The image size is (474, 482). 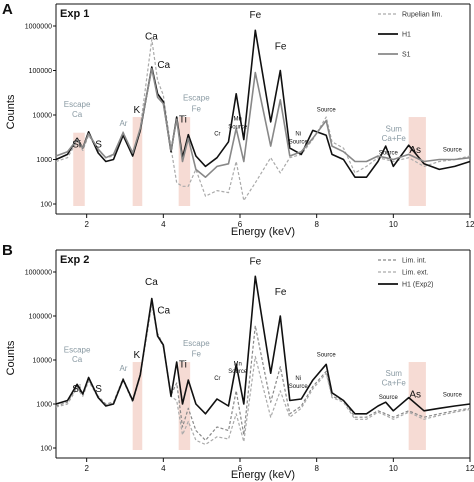 I want to click on panel-title: Exp 2, so click(x=74, y=260).